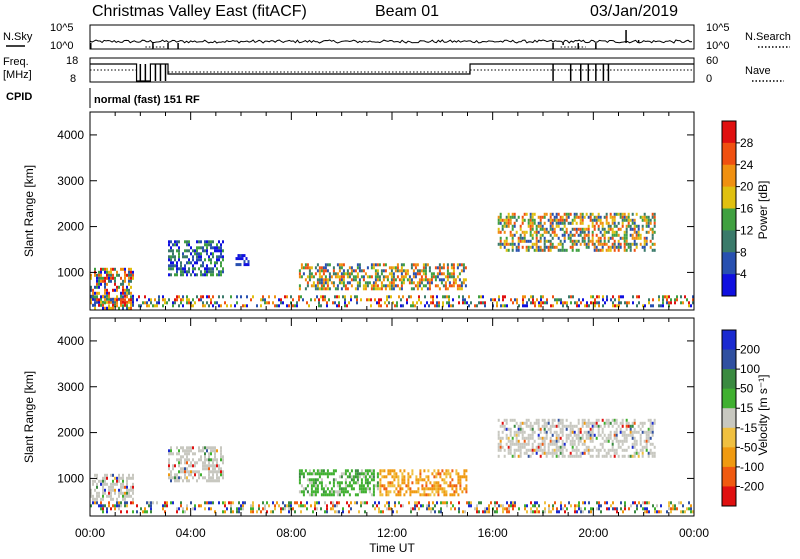  Describe the element at coordinates (70, 478) in the screenshot. I see `y-tick-label: 1000` at that location.